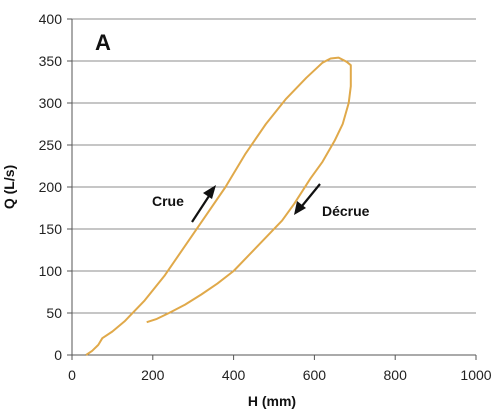 The image size is (492, 412). What do you see at coordinates (51, 19) in the screenshot?
I see `y-tick-label: 400` at bounding box center [51, 19].